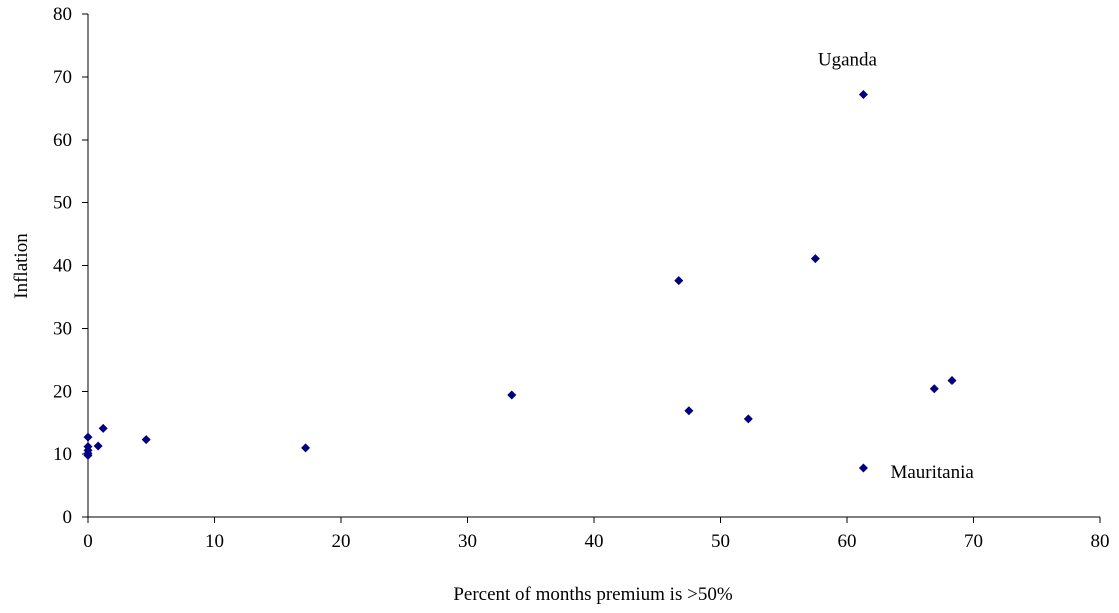  Describe the element at coordinates (720, 541) in the screenshot. I see `x-tick-label: 50` at that location.